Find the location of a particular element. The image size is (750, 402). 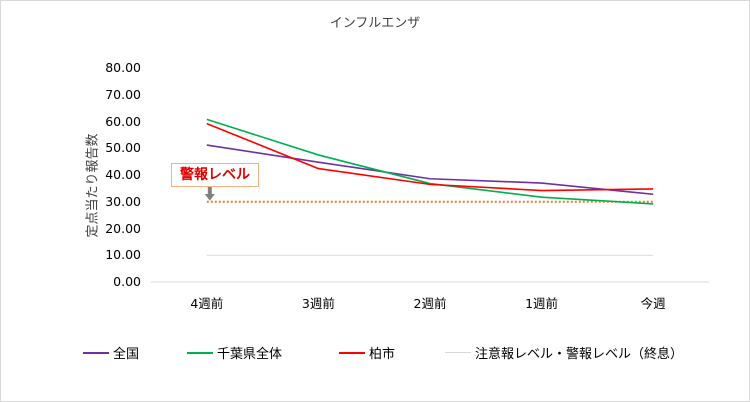

x-tick-label: 3週前 is located at coordinates (318, 303).